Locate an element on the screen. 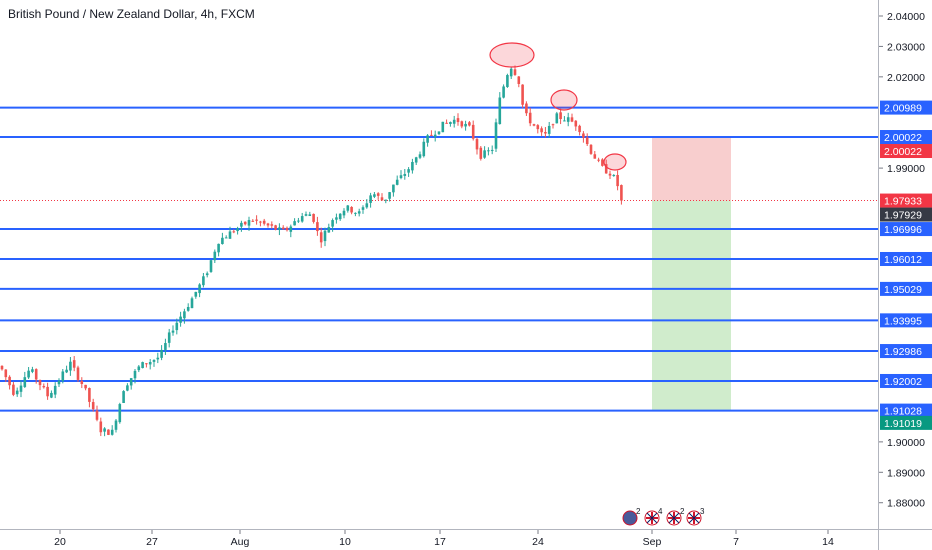 The width and height of the screenshot is (932, 550). stop-loss-zone is located at coordinates (691, 169).